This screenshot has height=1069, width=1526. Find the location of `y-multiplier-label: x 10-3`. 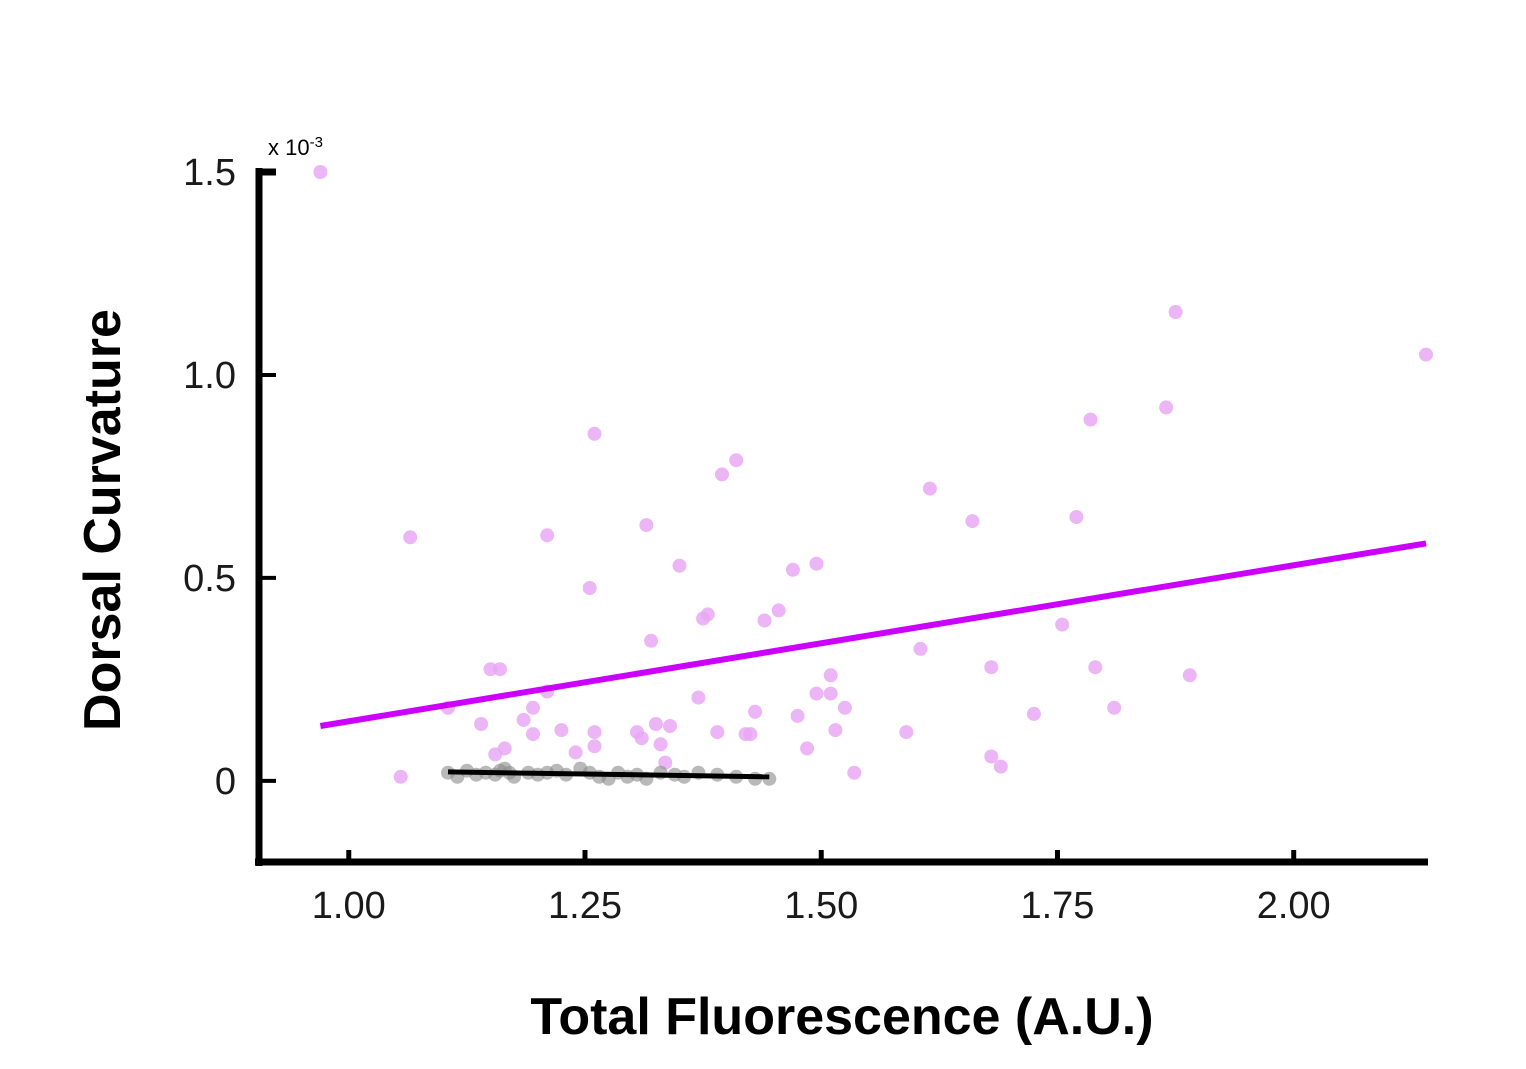

y-multiplier-label: x 10-3 is located at coordinates (295, 147).